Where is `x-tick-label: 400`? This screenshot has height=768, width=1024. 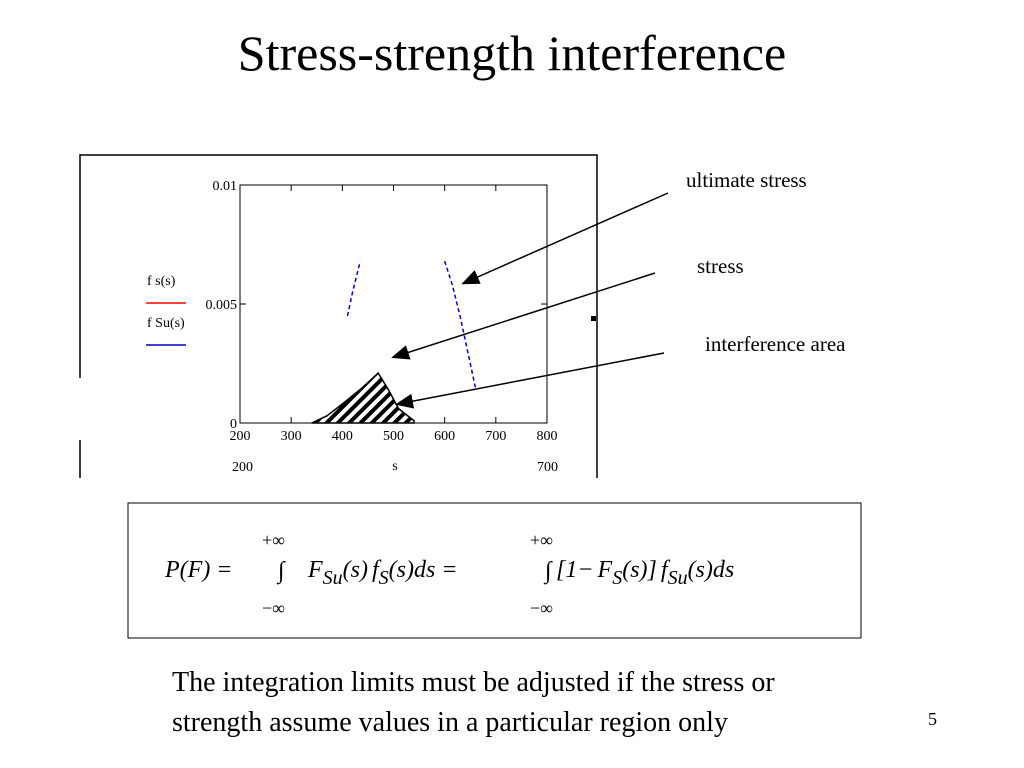
x-tick-label: 400 is located at coordinates (342, 436).